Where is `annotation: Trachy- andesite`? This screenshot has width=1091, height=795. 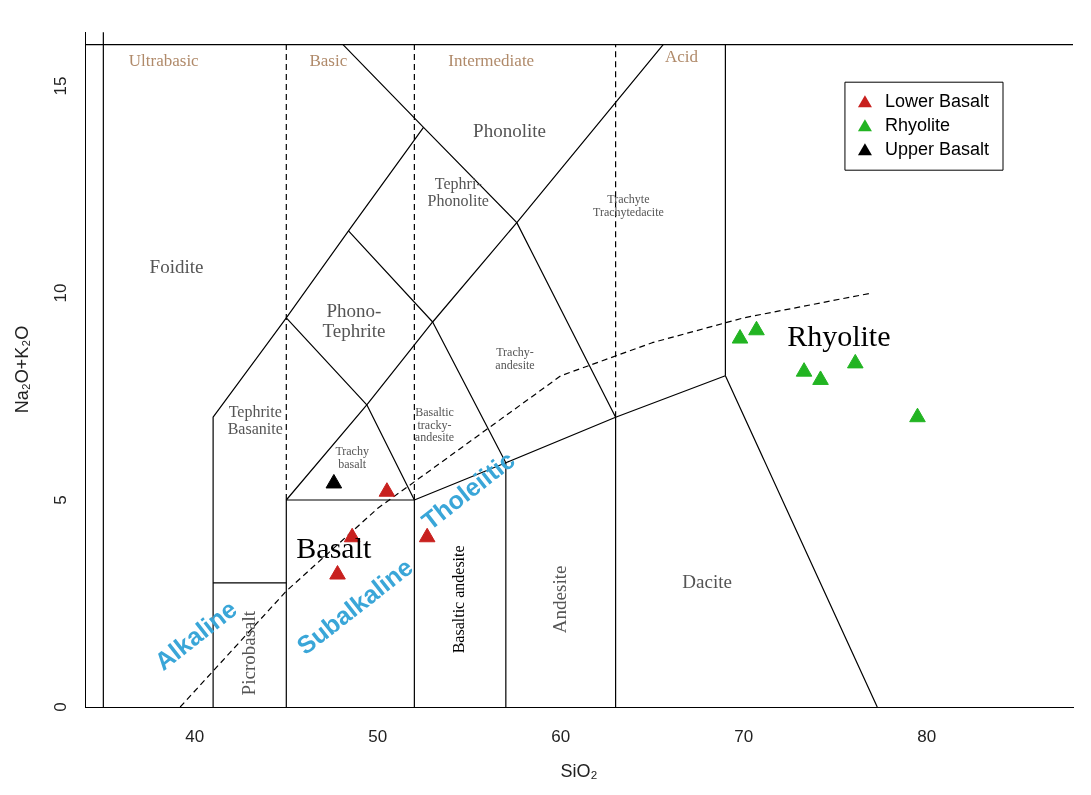
annotation: Trachy- andesite is located at coordinates (515, 358).